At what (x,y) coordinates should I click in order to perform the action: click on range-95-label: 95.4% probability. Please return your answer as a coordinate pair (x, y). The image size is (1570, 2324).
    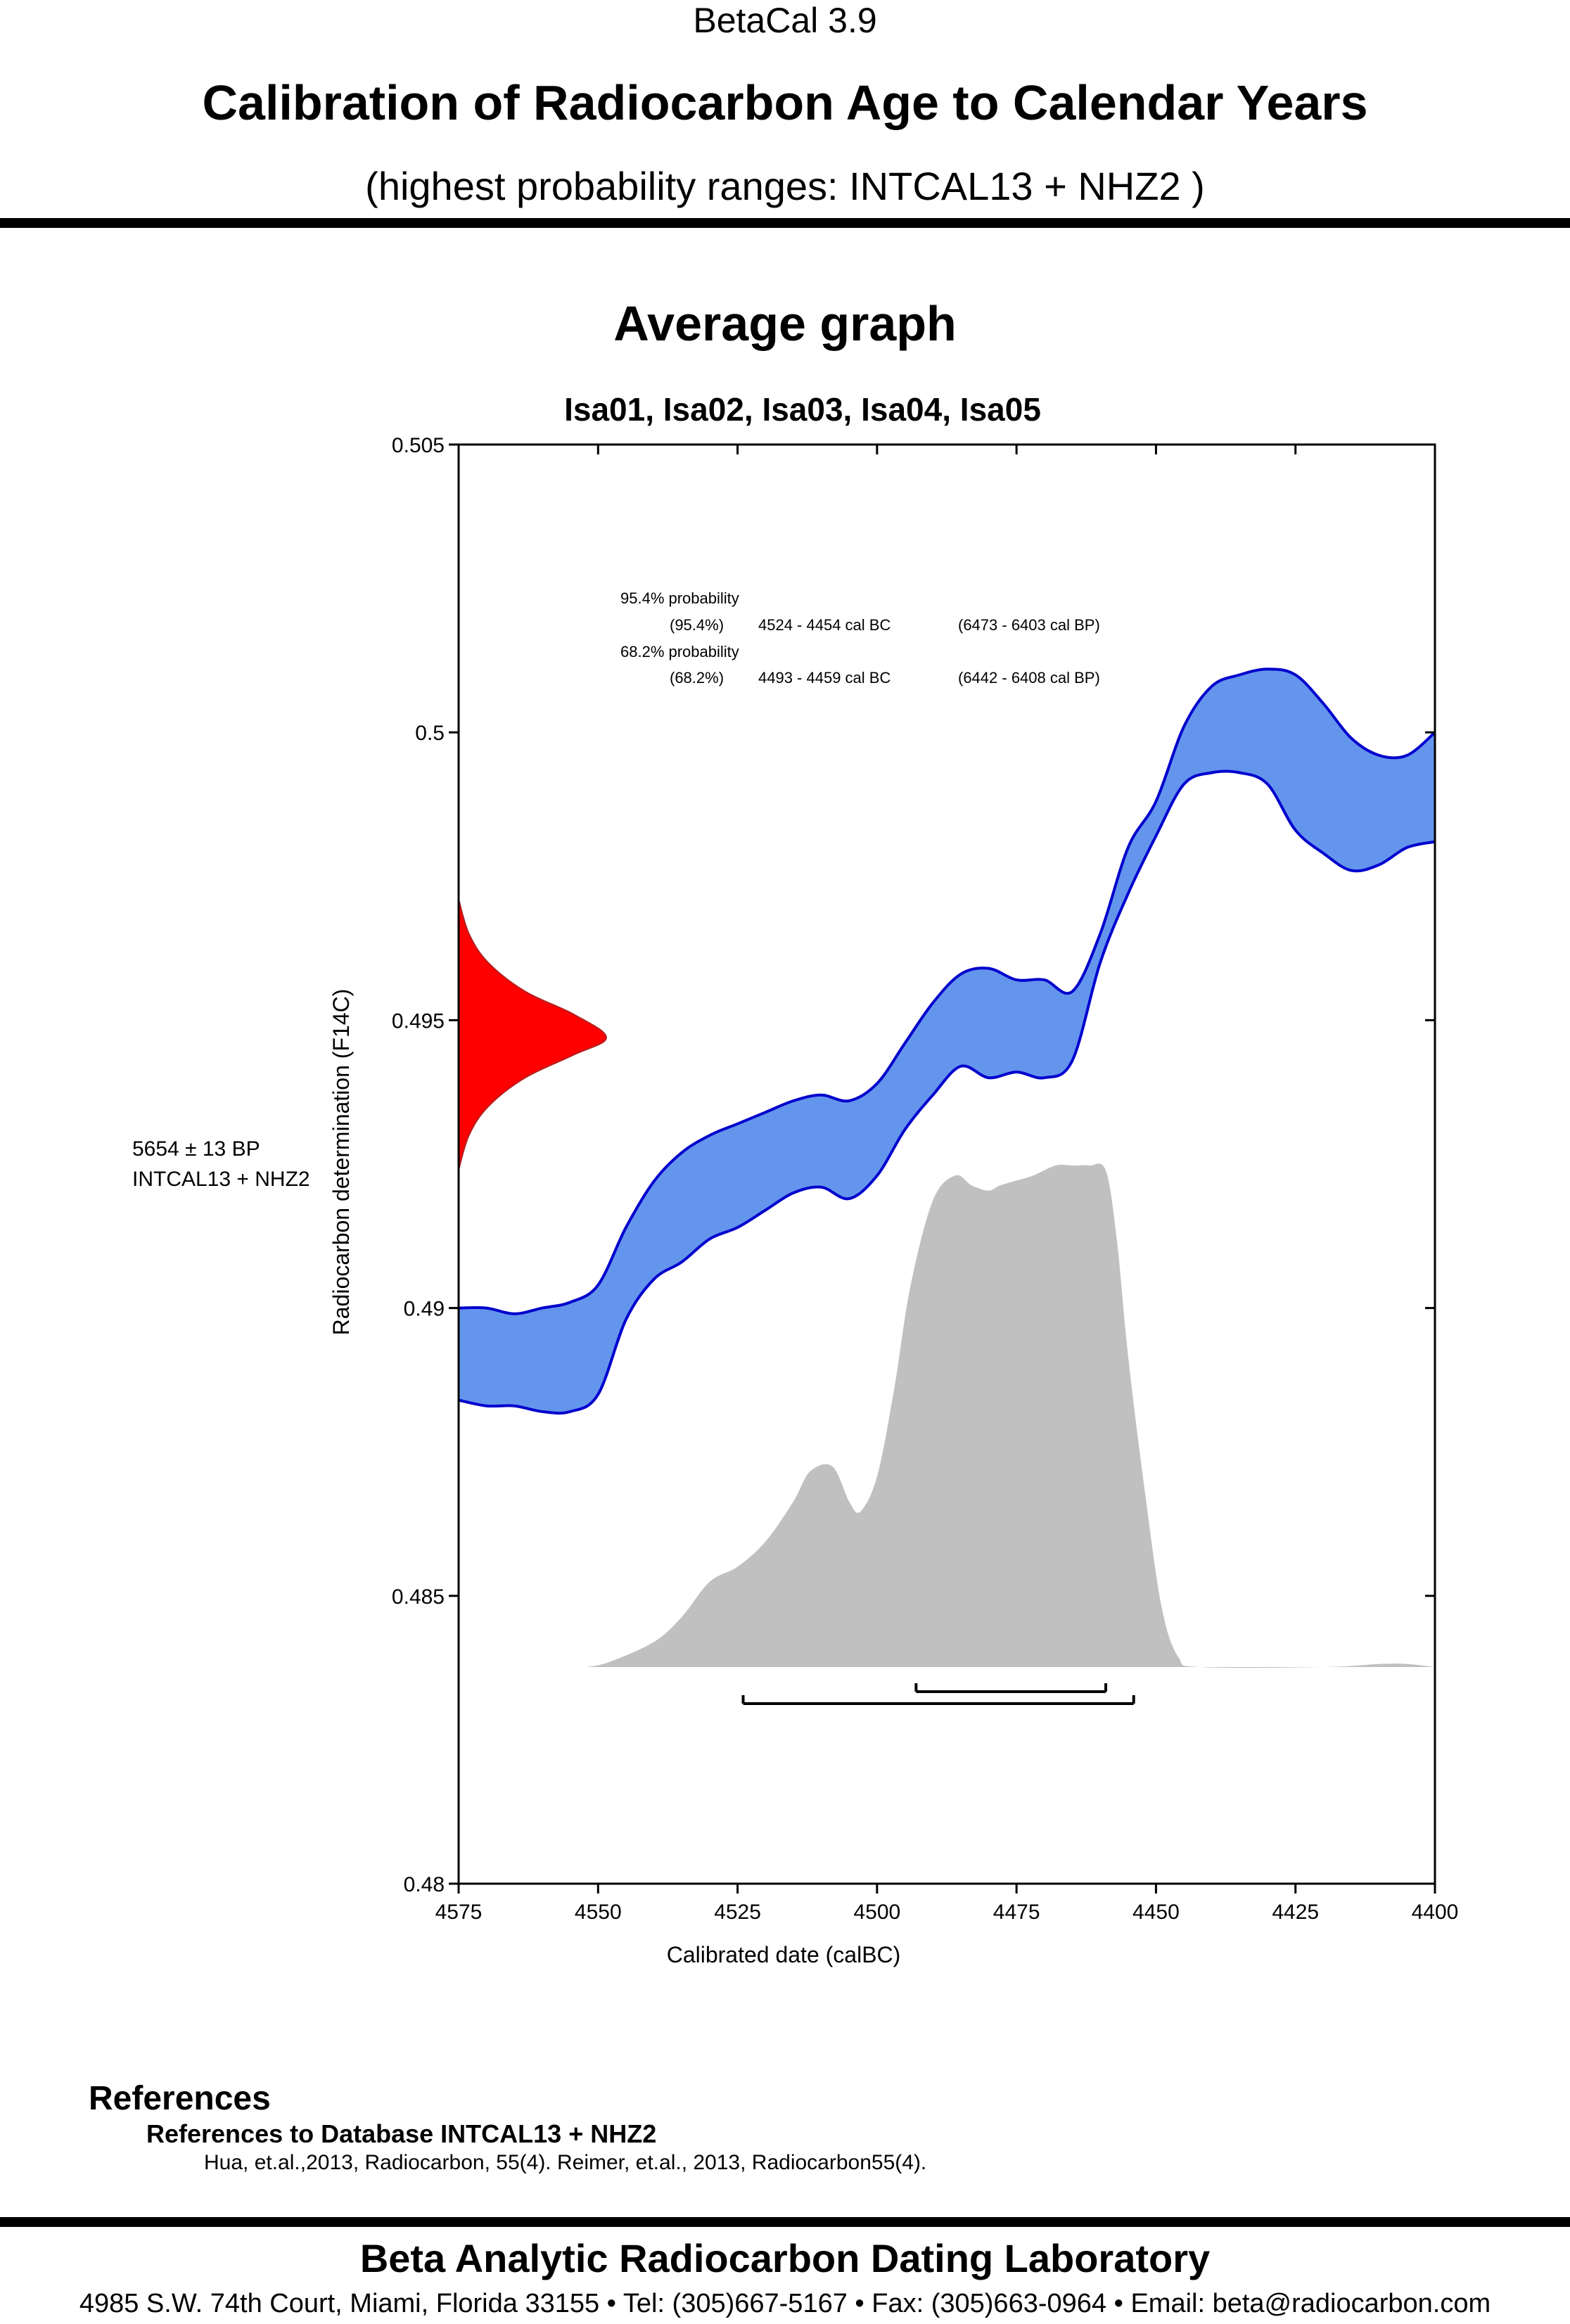
    Looking at the image, I should click on (679, 598).